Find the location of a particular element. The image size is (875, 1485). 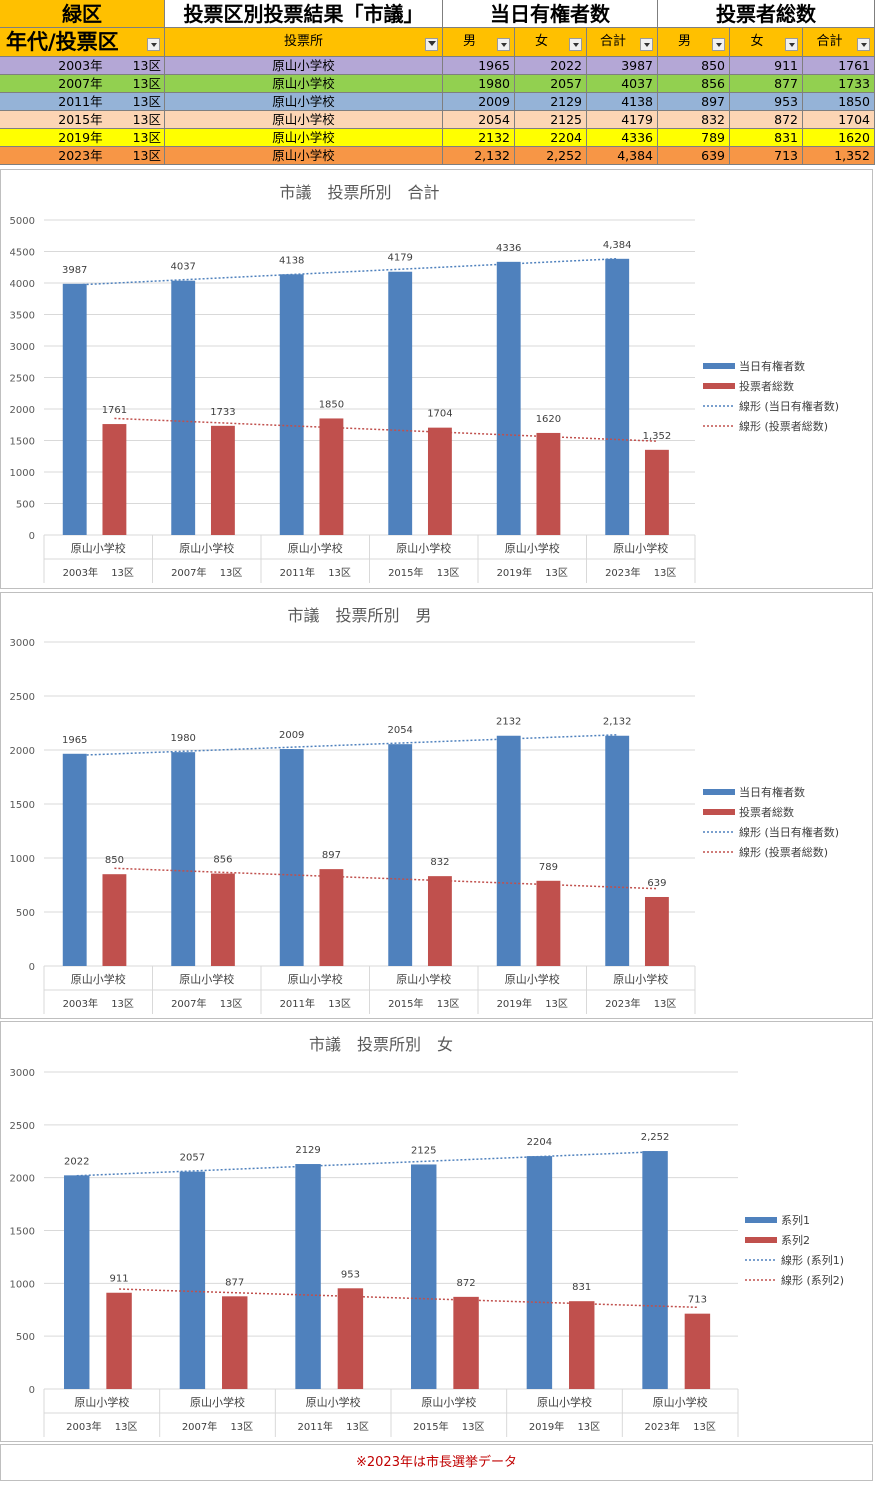

voters-total-cell: 1733 is located at coordinates (839, 84).